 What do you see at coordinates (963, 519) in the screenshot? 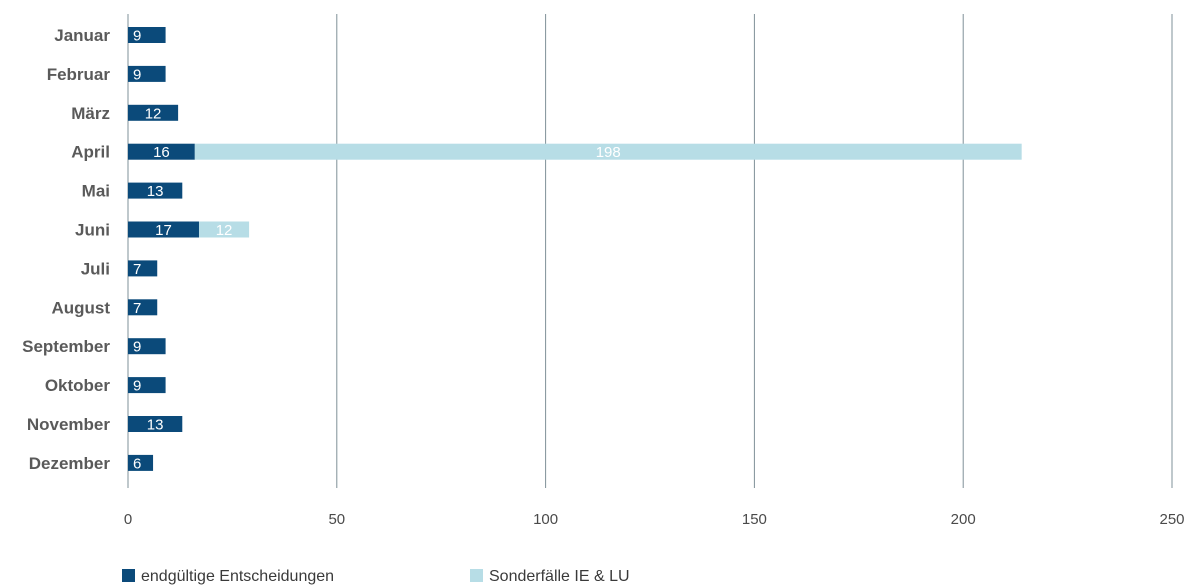
I see `x-tick-label: 200` at bounding box center [963, 519].